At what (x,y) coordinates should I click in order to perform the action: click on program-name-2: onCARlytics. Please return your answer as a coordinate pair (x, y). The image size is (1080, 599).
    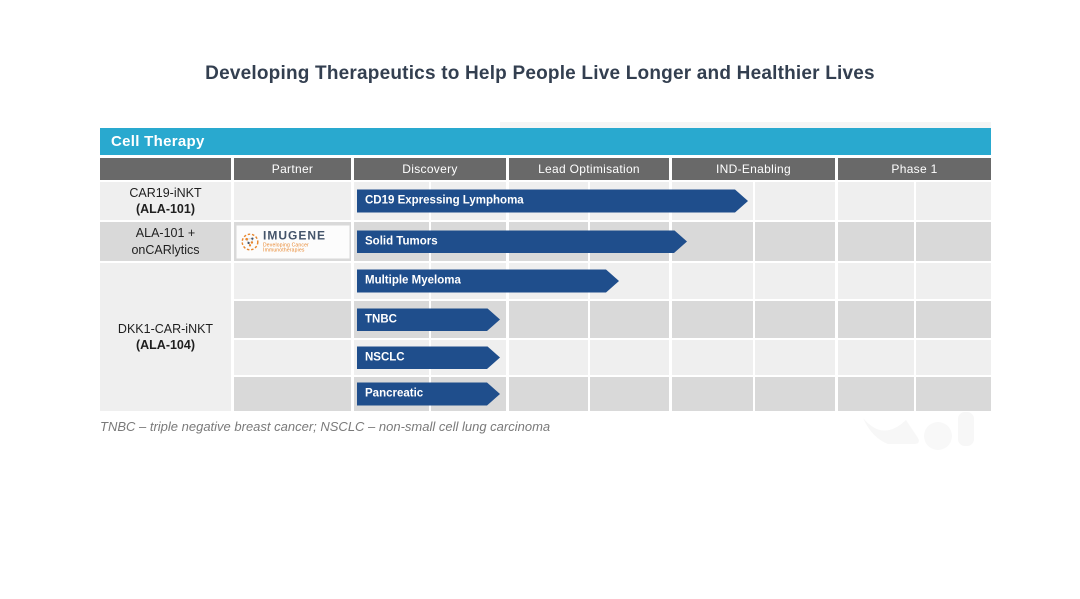
    Looking at the image, I should click on (165, 249).